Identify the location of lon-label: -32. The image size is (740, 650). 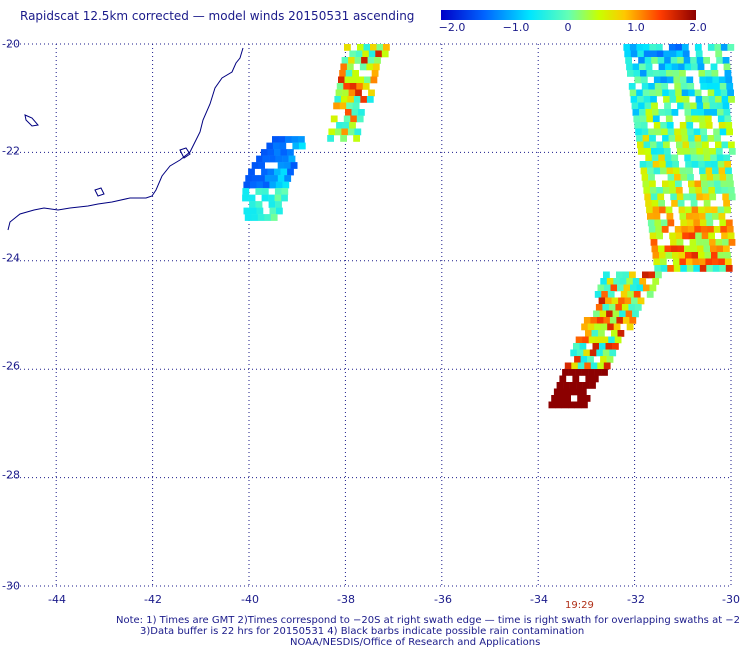
(636, 599).